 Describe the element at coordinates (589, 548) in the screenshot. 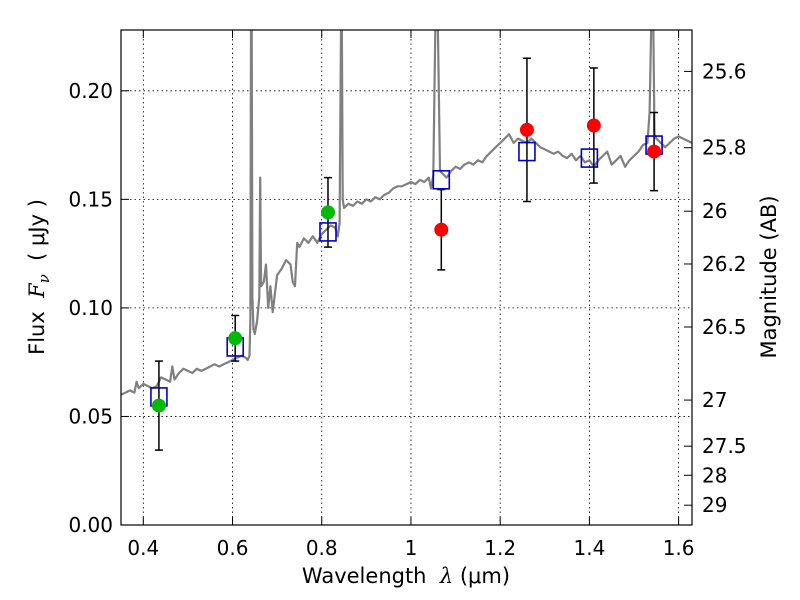

I see `x-tick-label: 1.4` at that location.